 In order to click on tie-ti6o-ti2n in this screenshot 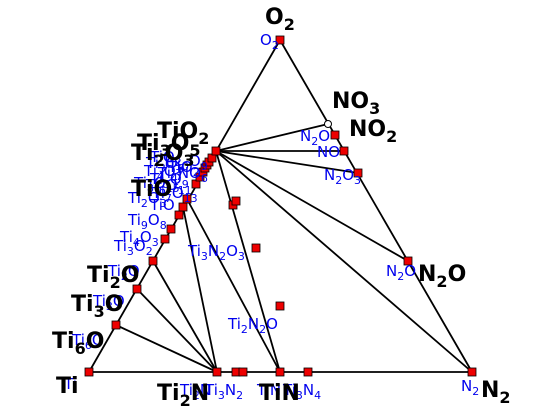, I will do `click(166, 348)`.